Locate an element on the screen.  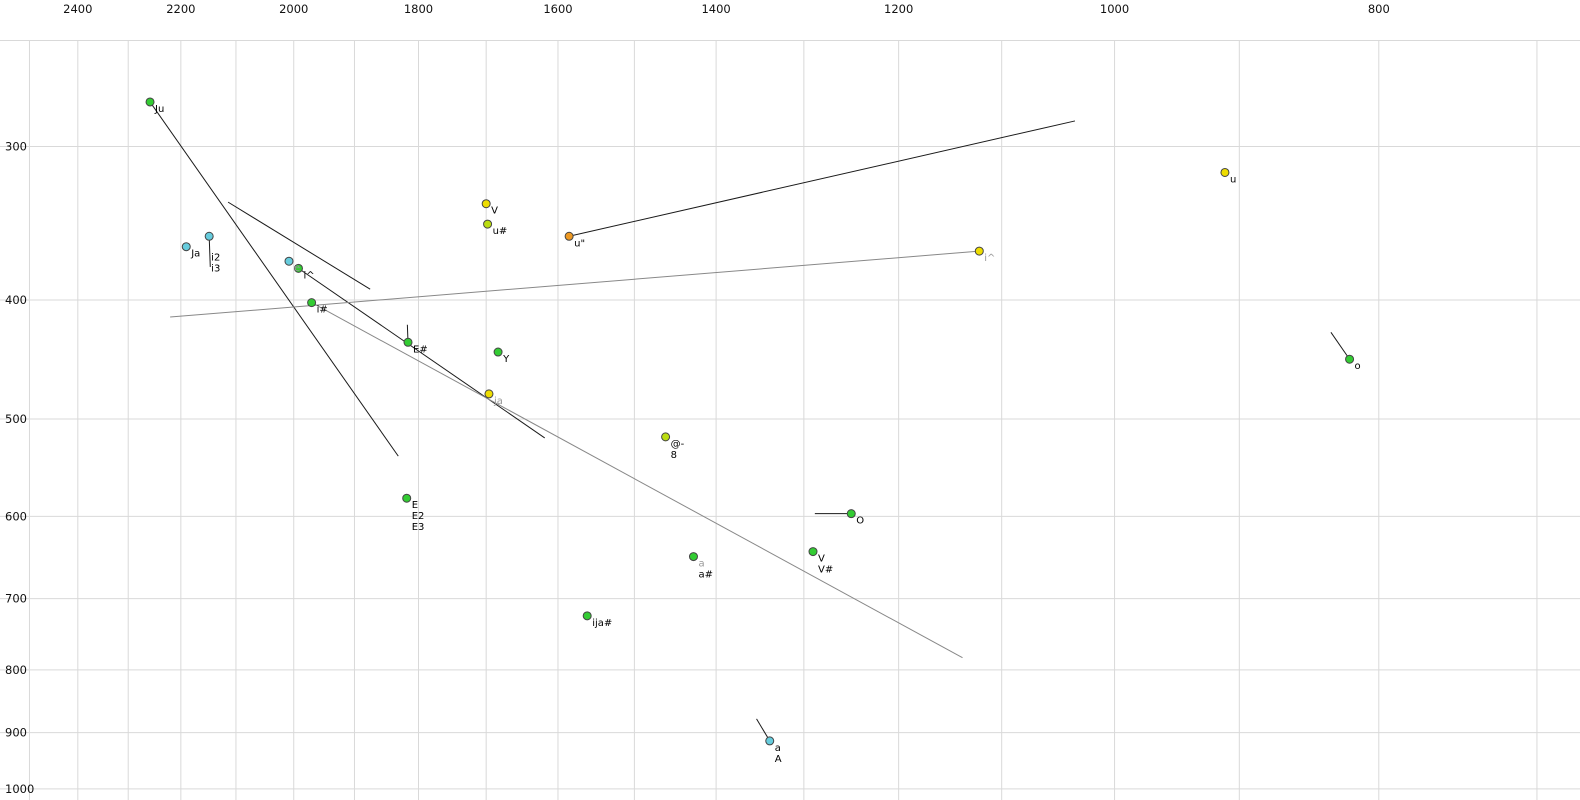
x-axis-tick-label: 1400 is located at coordinates (715, 9).